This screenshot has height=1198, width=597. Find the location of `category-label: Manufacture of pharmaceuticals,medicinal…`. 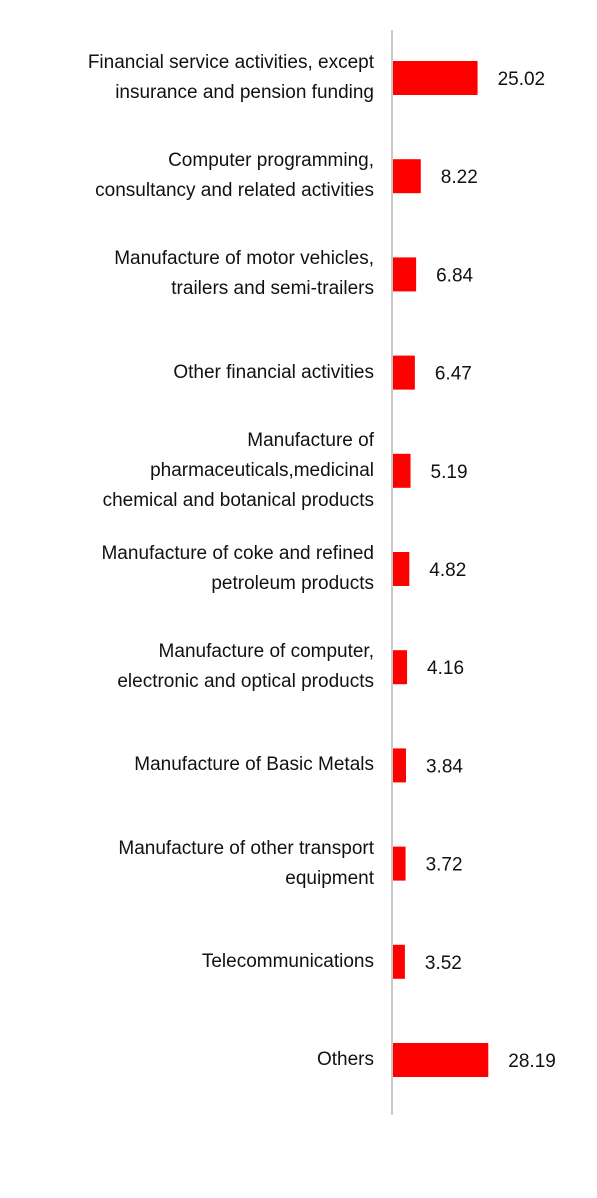

category-label: Manufacture of pharmaceuticals,medicinal… is located at coordinates (238, 470).